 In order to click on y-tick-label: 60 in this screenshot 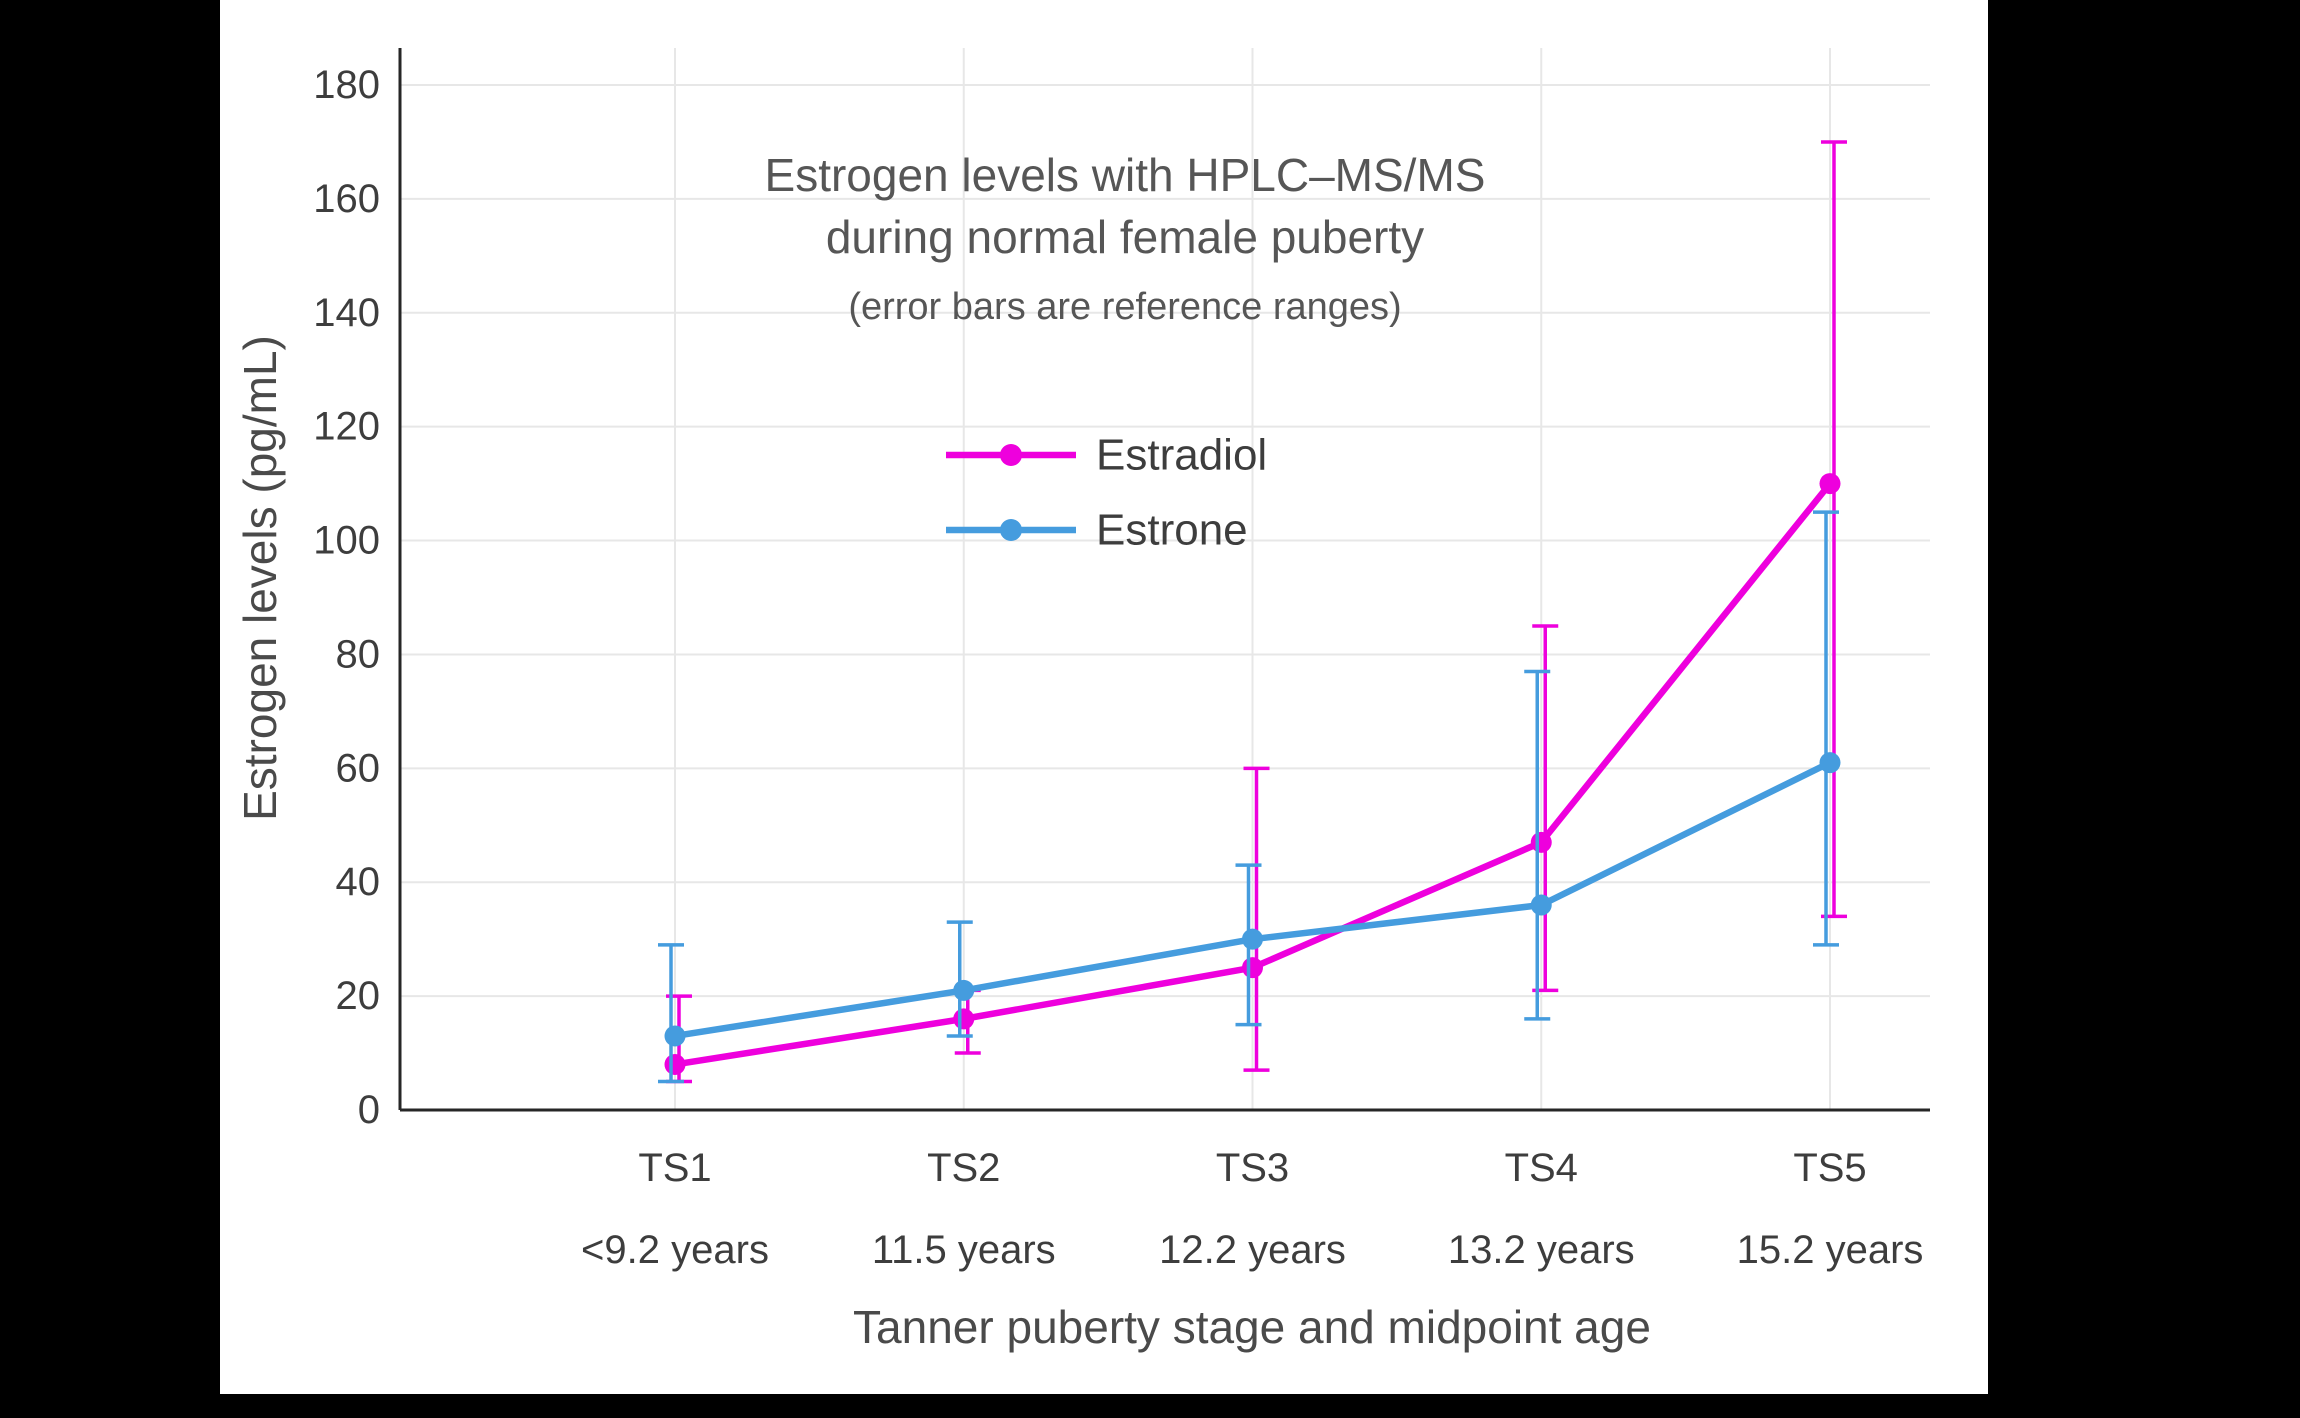, I will do `click(358, 768)`.